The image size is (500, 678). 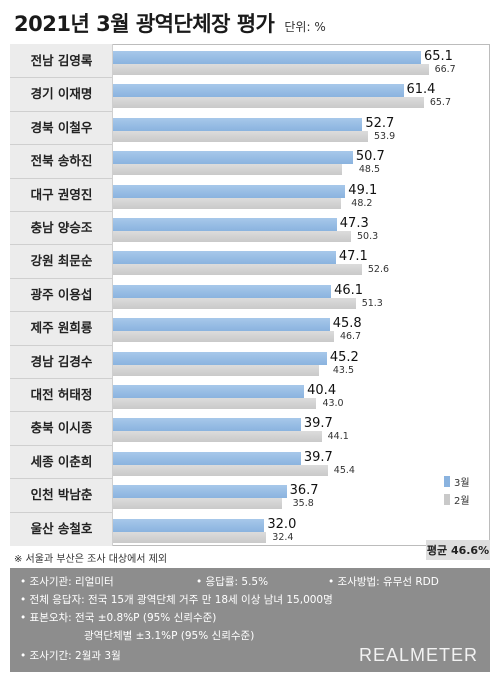 I want to click on value-label-march: 49.1, so click(x=363, y=190).